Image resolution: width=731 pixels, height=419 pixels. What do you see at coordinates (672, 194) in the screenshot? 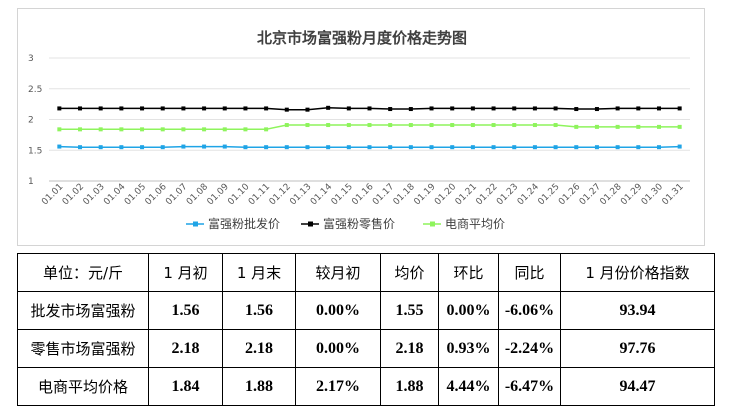
I see `x-tick-label: 01.31` at bounding box center [672, 194].